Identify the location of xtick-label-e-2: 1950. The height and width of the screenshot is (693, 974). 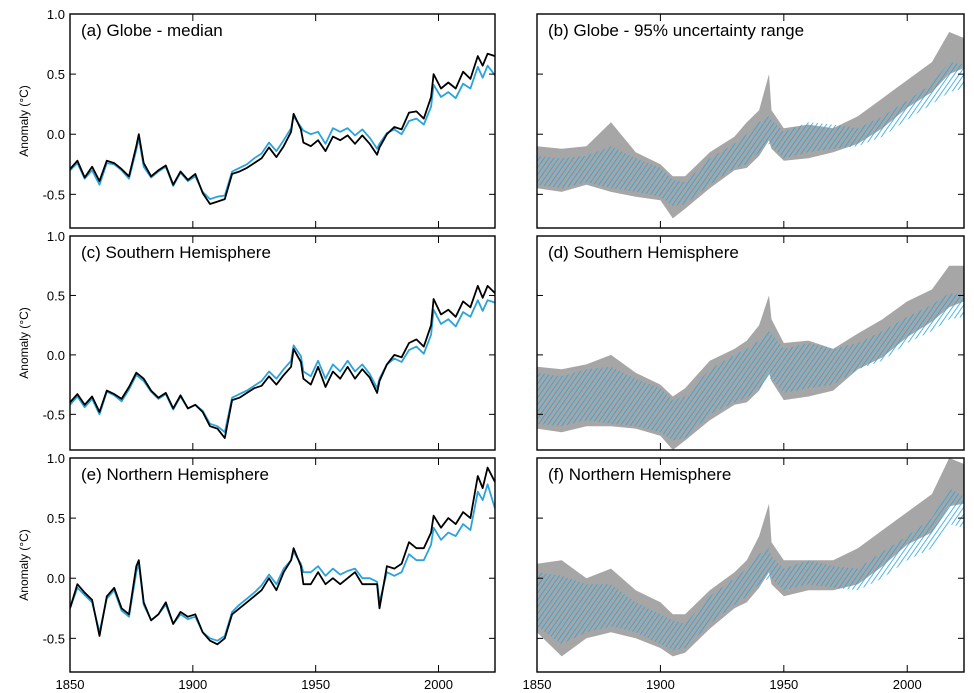
(315, 684).